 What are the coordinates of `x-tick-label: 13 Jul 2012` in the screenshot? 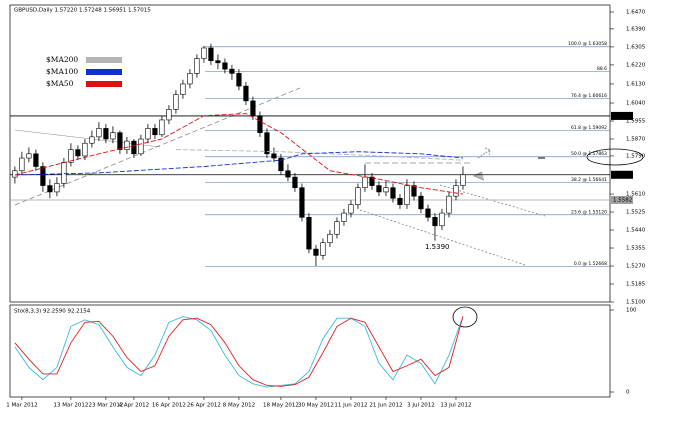 It's located at (455, 406).